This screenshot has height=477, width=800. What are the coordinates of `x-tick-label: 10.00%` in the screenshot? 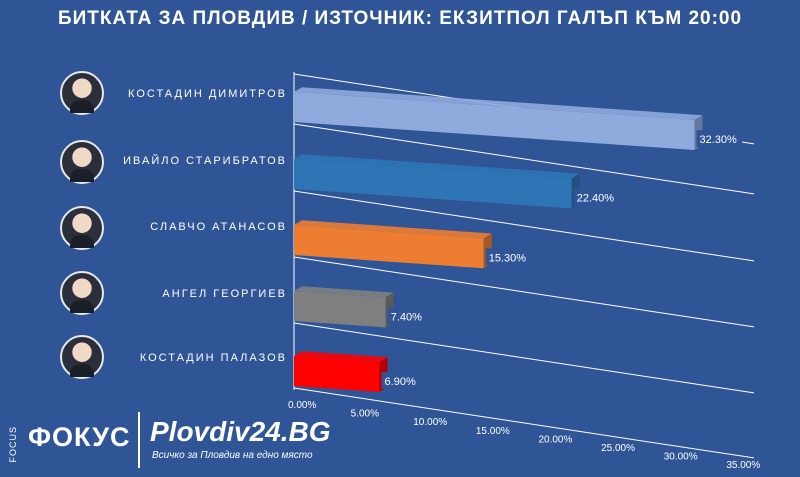 It's located at (430, 422).